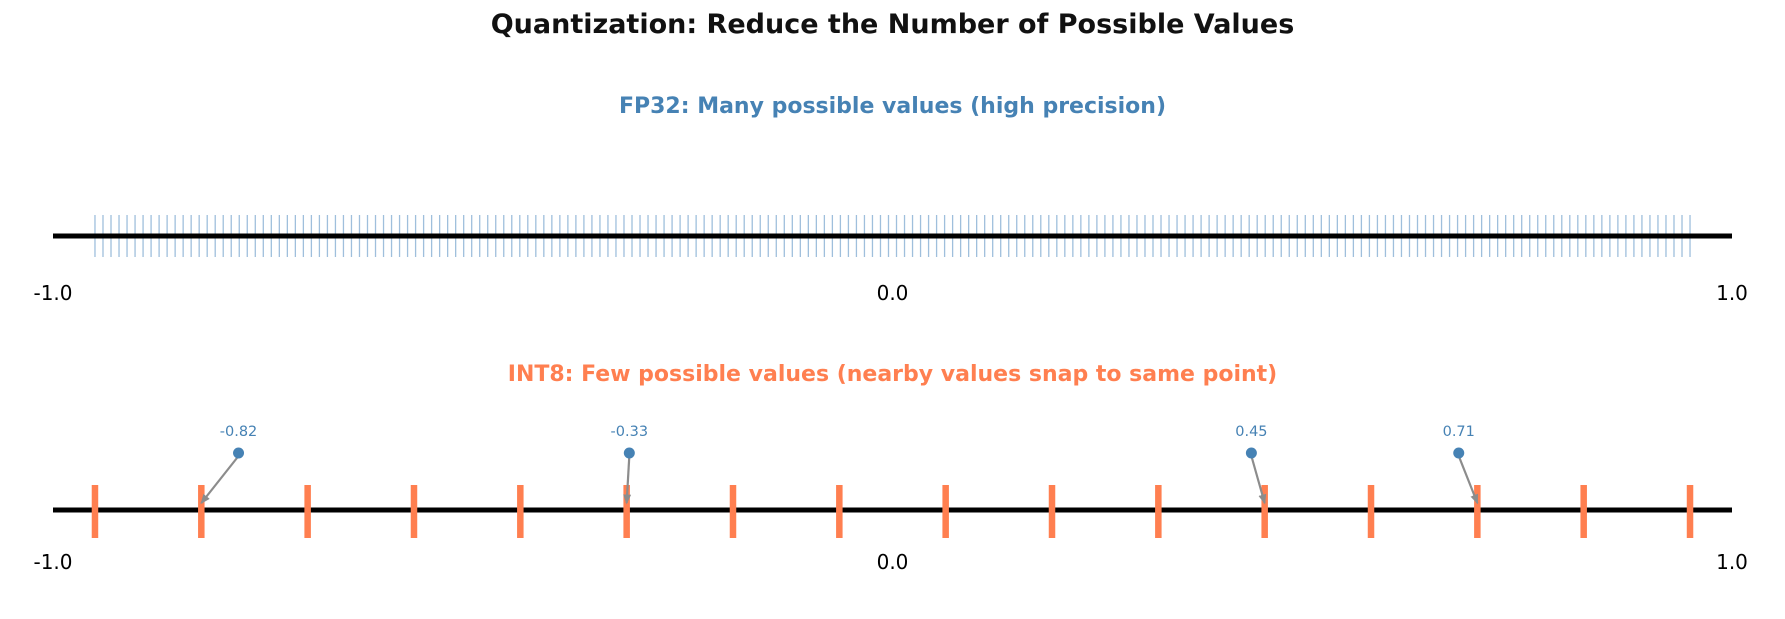 The height and width of the screenshot is (619, 1785). I want to click on fp32-axis-label-min: -1.0, so click(52, 293).